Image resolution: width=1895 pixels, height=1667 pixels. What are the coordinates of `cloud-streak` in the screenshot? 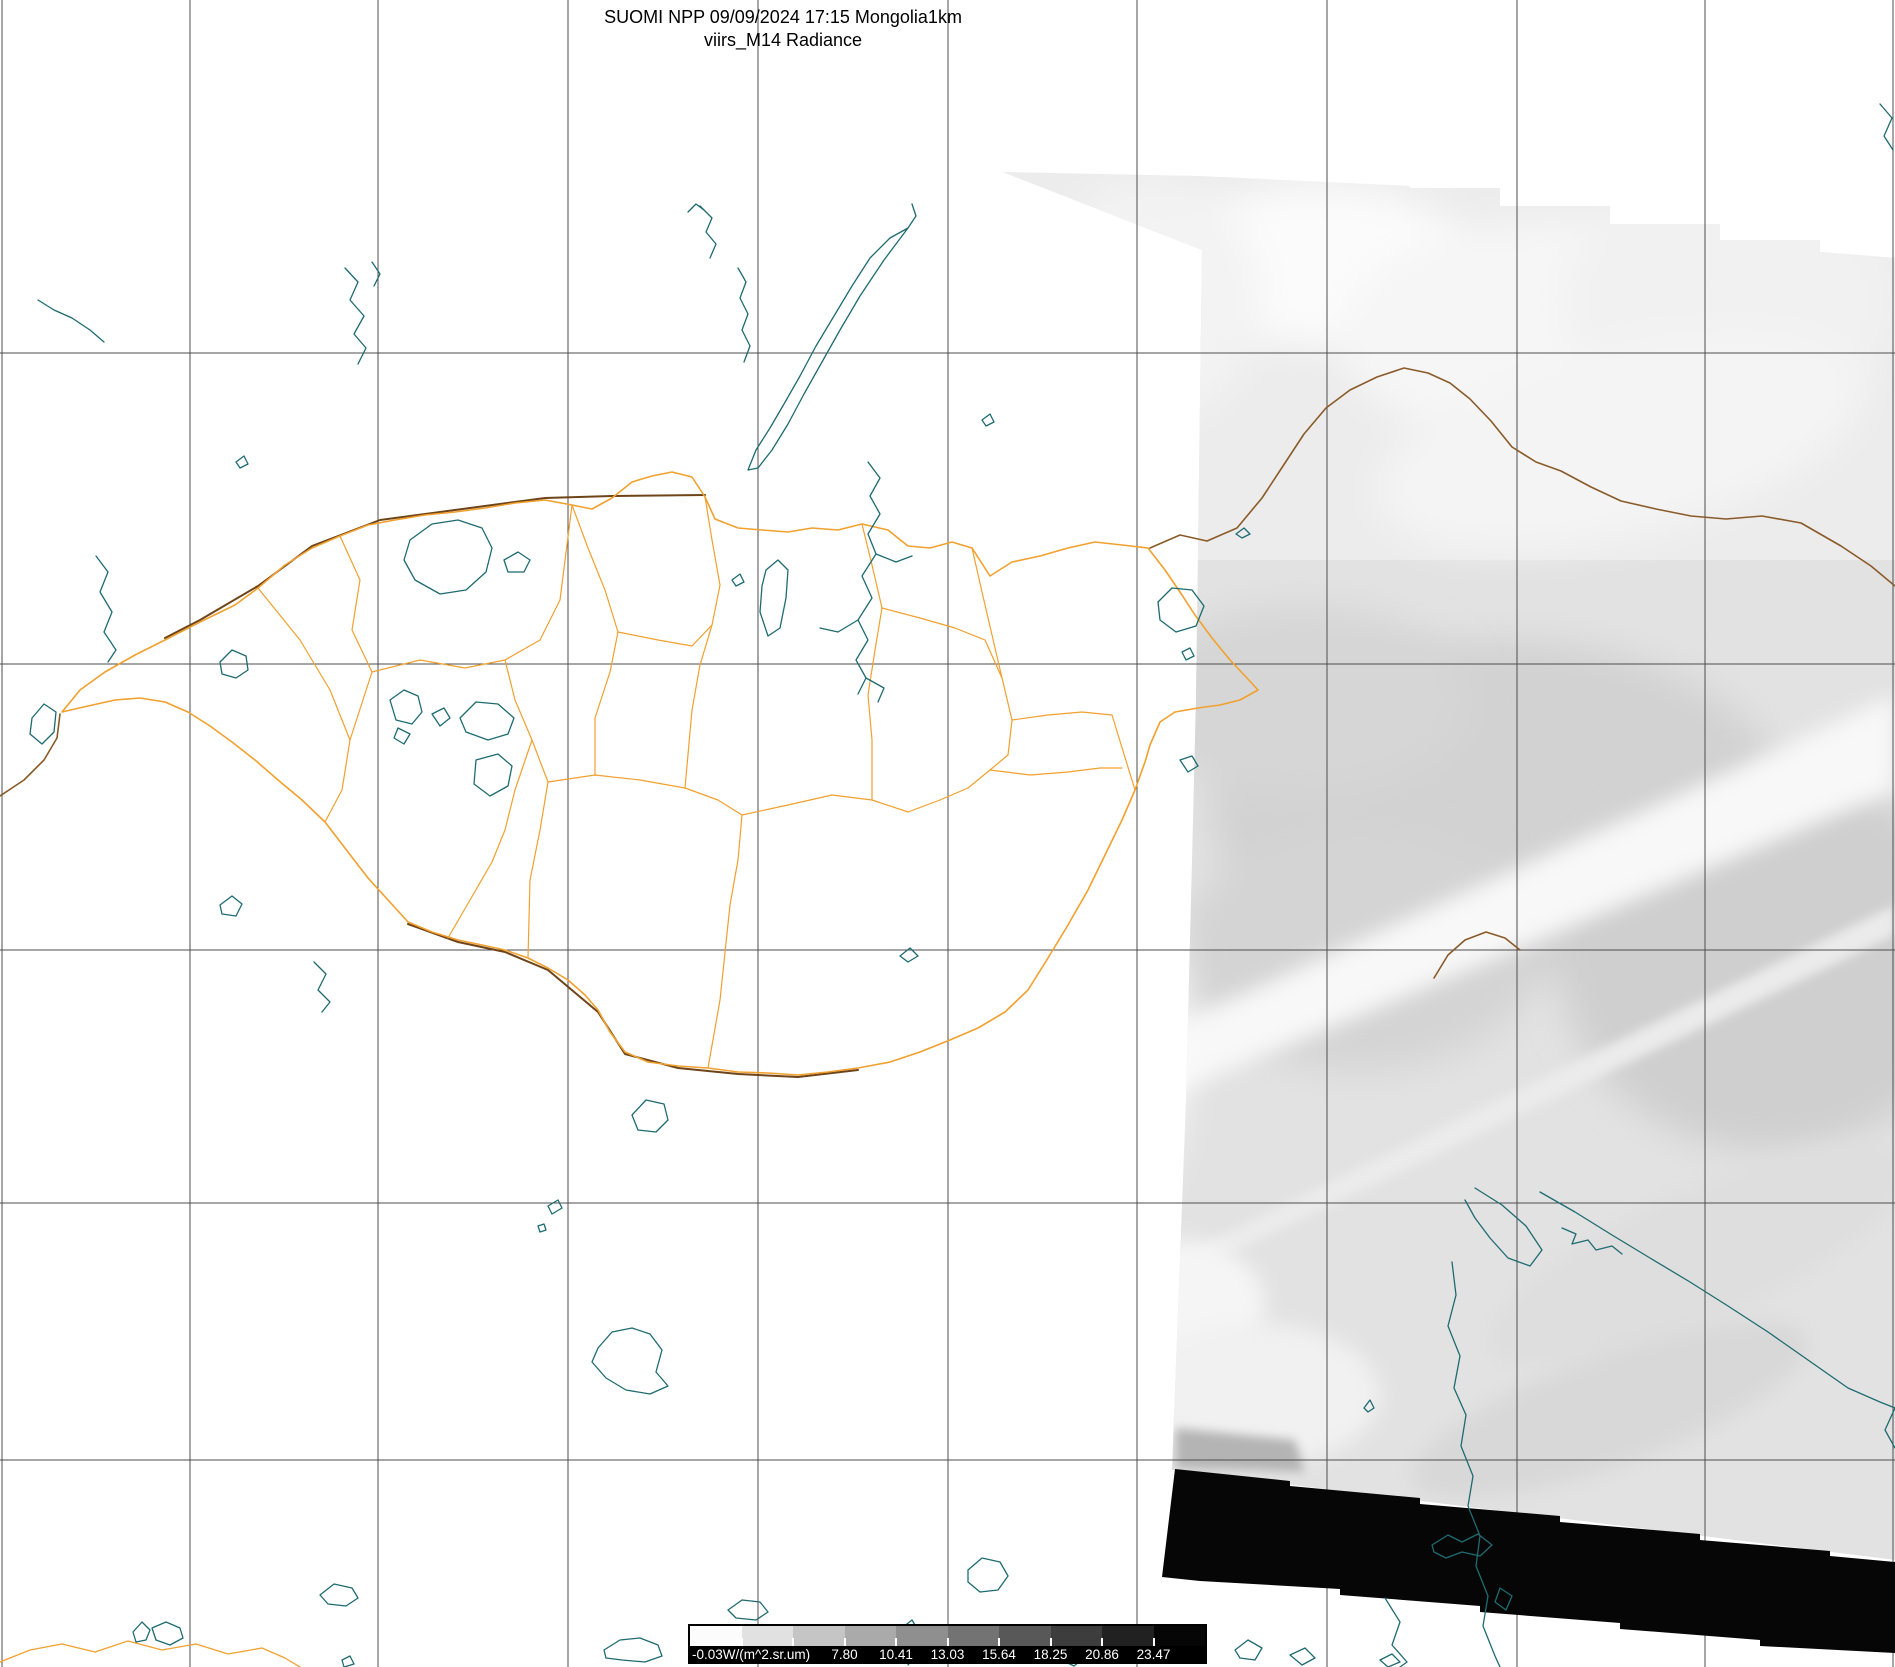 It's located at (1691, 1255).